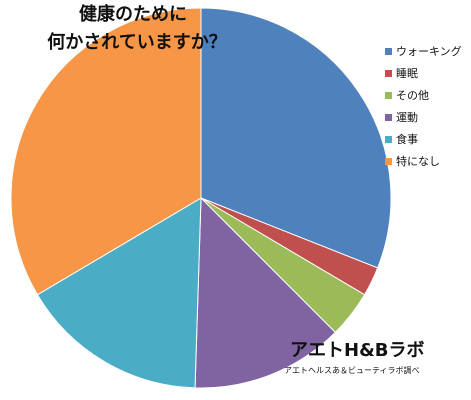 Image resolution: width=471 pixels, height=400 pixels. What do you see at coordinates (428, 73) in the screenshot?
I see `legend-item-sleep: 睡眠` at bounding box center [428, 73].